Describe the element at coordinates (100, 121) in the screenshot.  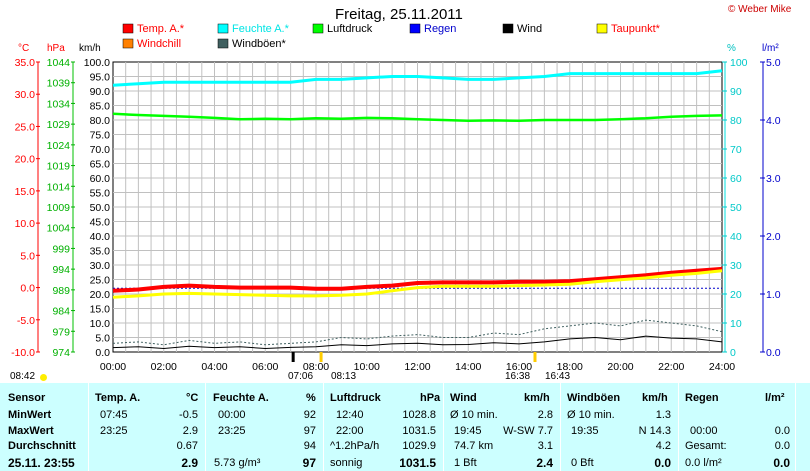
I see `axis-kmh-tick: 80.0` at that location.